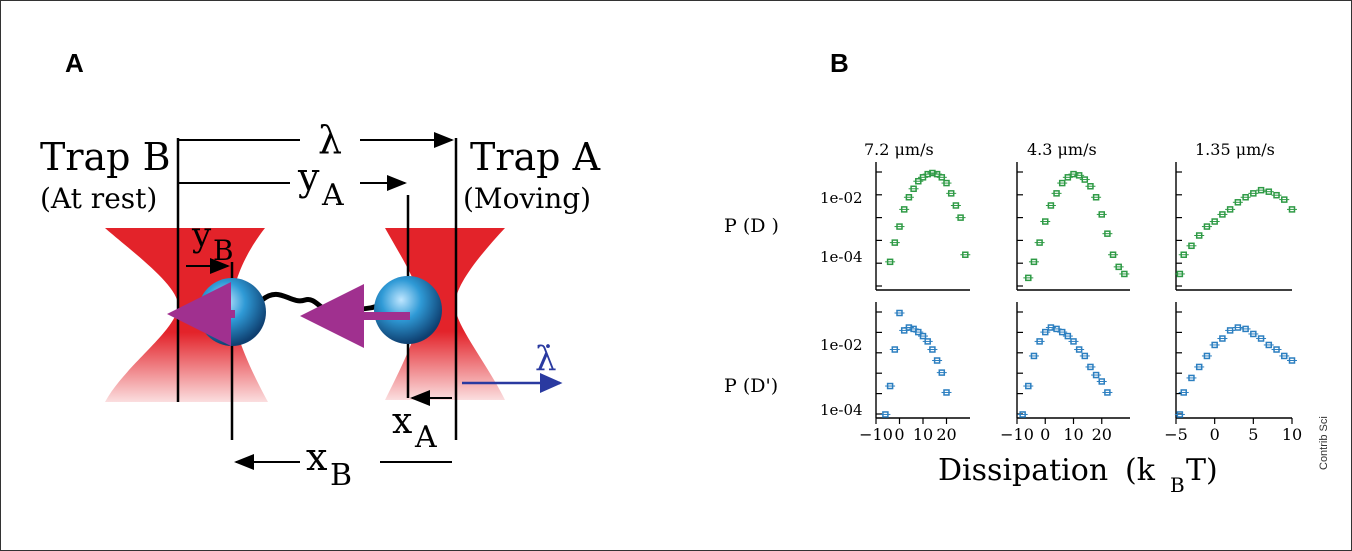 The height and width of the screenshot is (551, 1352). What do you see at coordinates (535, 157) in the screenshot?
I see `trap-a-label: Trap A` at bounding box center [535, 157].